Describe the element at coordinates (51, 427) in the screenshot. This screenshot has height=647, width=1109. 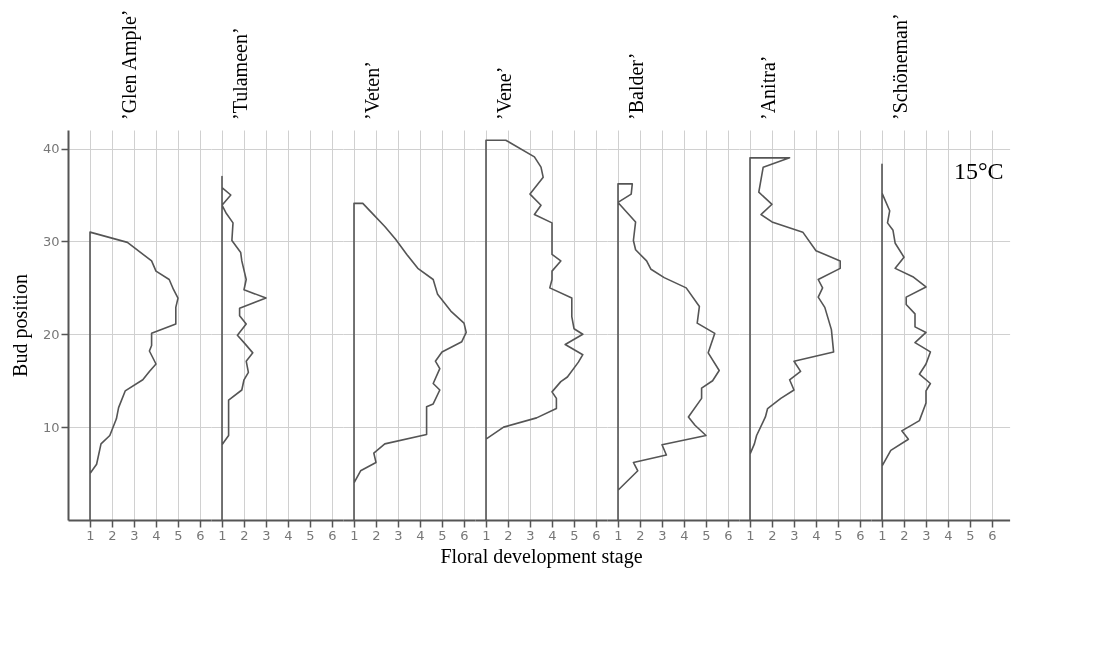
I see `y-tick-label: 10` at that location.